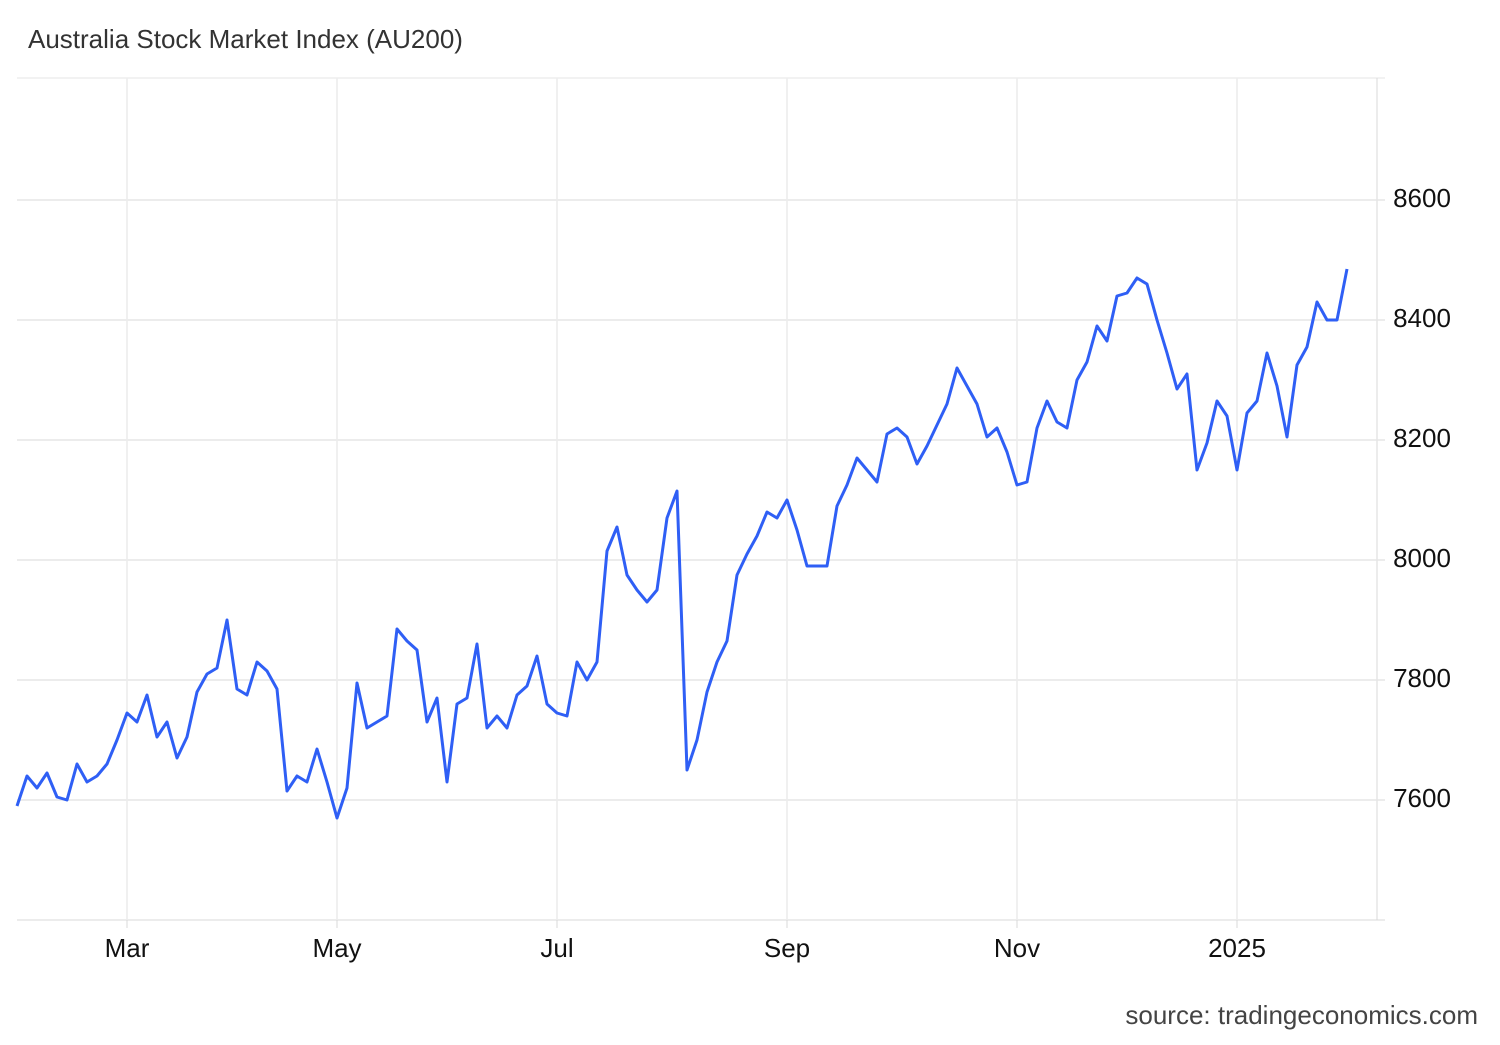 The height and width of the screenshot is (1045, 1500). What do you see at coordinates (1017, 948) in the screenshot?
I see `x-tick-label: Nov` at bounding box center [1017, 948].